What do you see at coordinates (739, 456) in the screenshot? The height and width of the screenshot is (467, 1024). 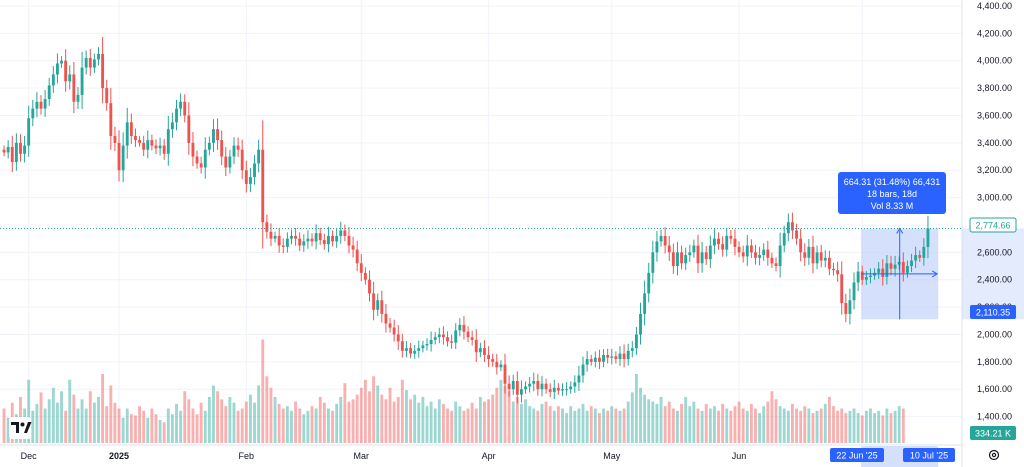 I see `time-tick-label: Jun` at bounding box center [739, 456].